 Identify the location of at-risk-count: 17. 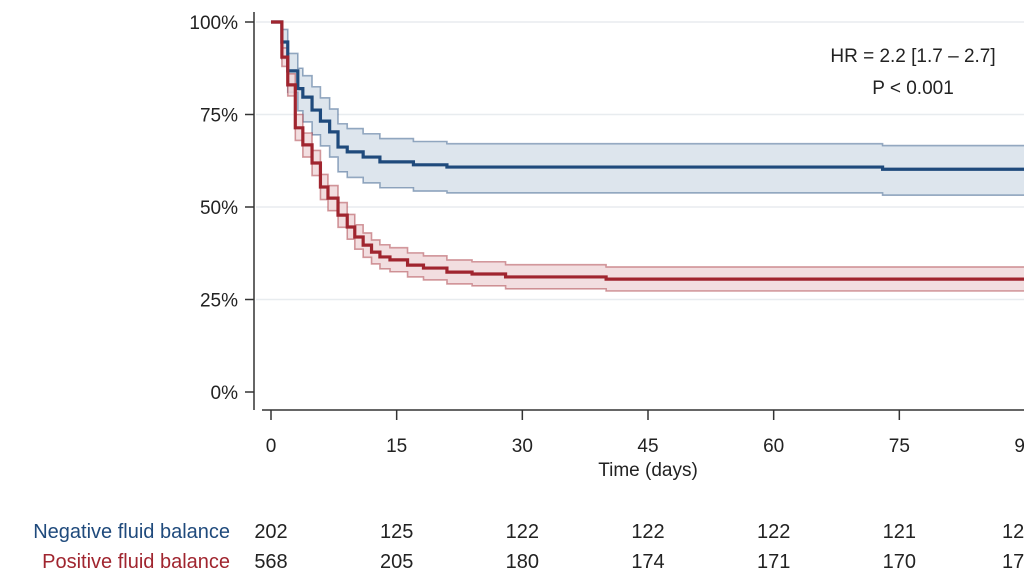
(1013, 562).